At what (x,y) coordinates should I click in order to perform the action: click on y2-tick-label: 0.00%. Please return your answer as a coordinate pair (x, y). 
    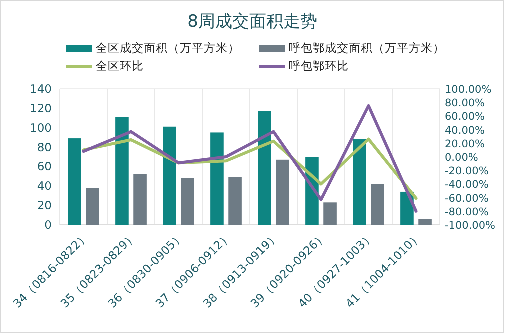
    Looking at the image, I should click on (461, 158).